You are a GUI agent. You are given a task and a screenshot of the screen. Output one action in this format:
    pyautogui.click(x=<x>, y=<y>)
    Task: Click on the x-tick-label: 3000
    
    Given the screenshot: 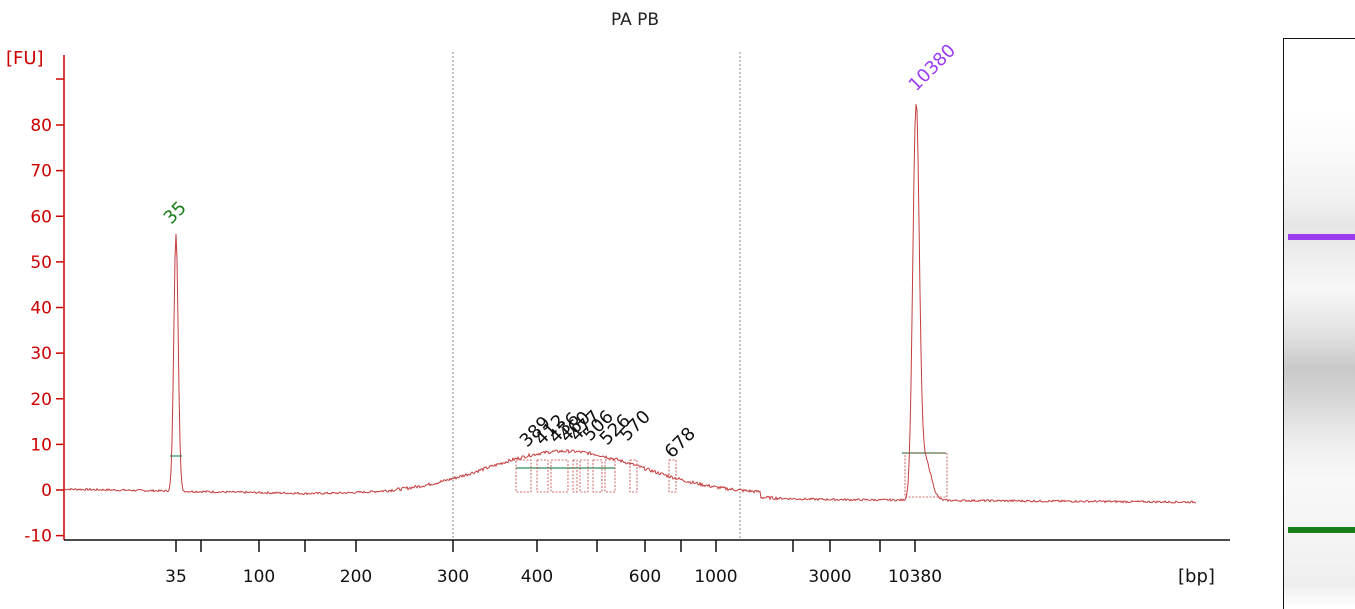 What is the action you would take?
    pyautogui.click(x=829, y=577)
    